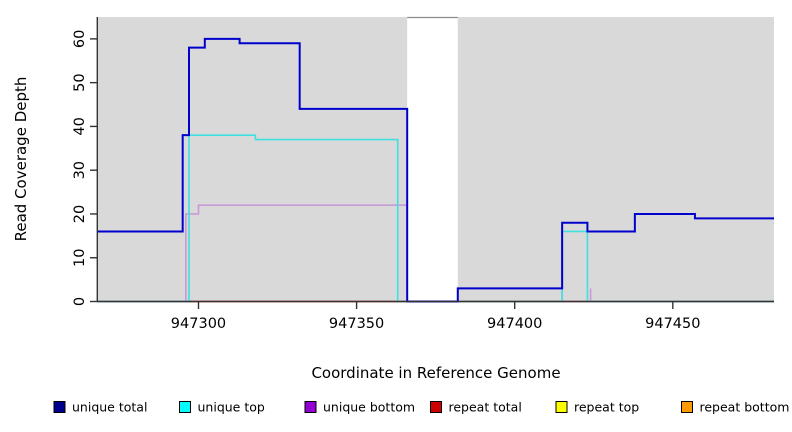  Describe the element at coordinates (514, 324) in the screenshot. I see `x-tick-label: 947400` at that location.